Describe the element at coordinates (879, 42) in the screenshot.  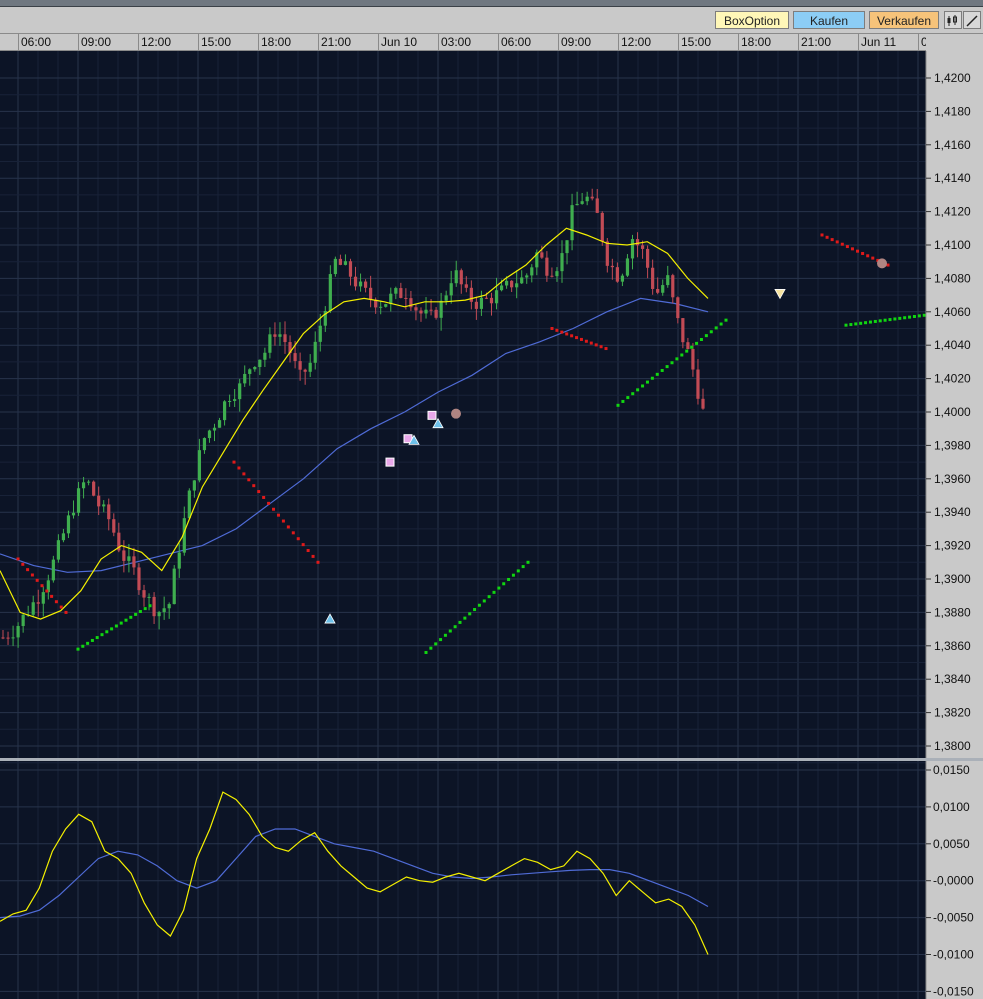
I see `time-axis-label: Jun 11` at that location.